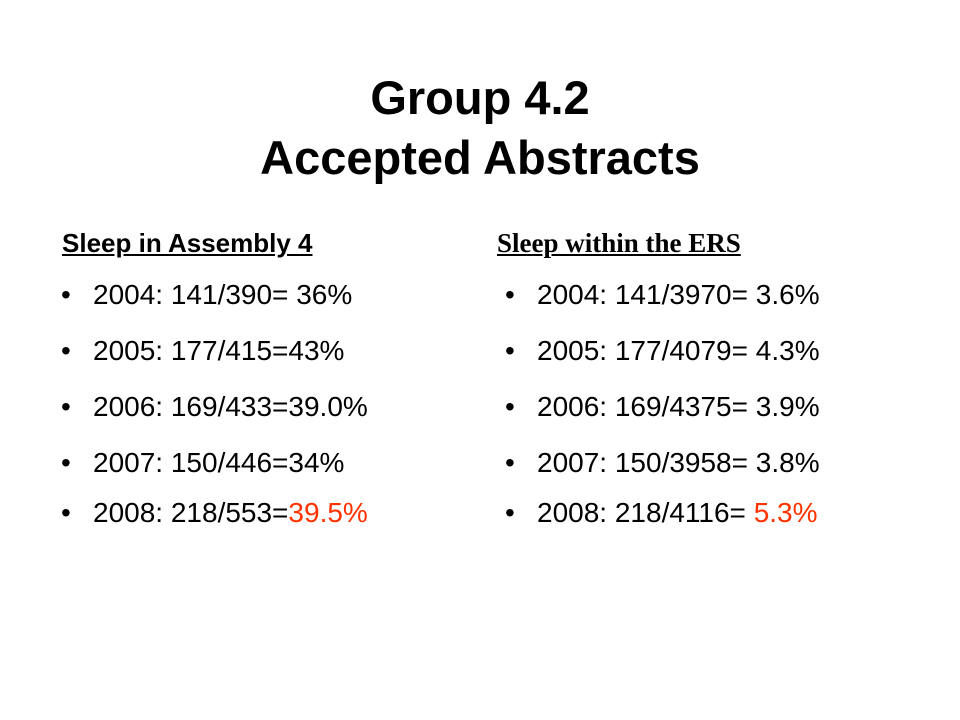 The width and height of the screenshot is (960, 720). What do you see at coordinates (480, 157) in the screenshot?
I see `title: Accepted Abstracts` at bounding box center [480, 157].